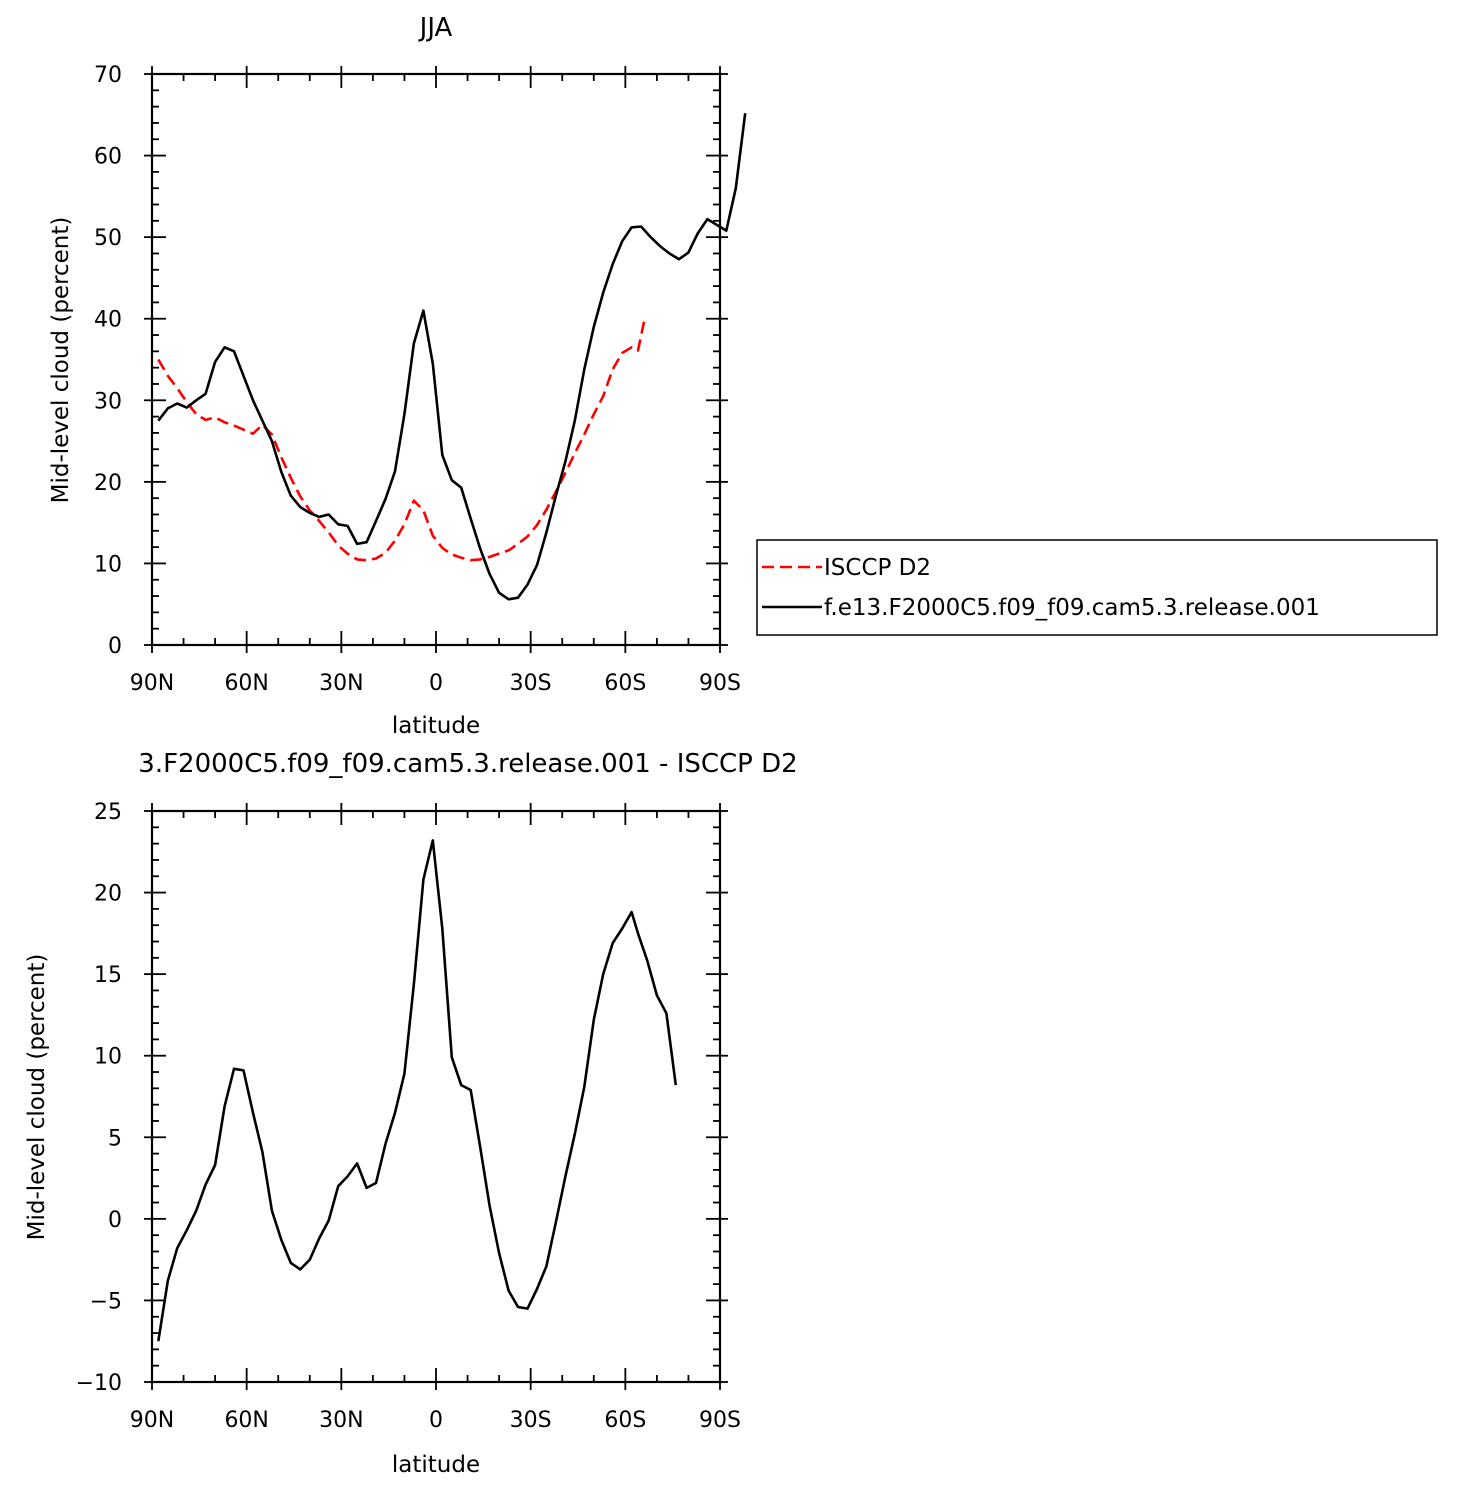  What do you see at coordinates (108, 401) in the screenshot?
I see `y-tick-label: 30` at bounding box center [108, 401].